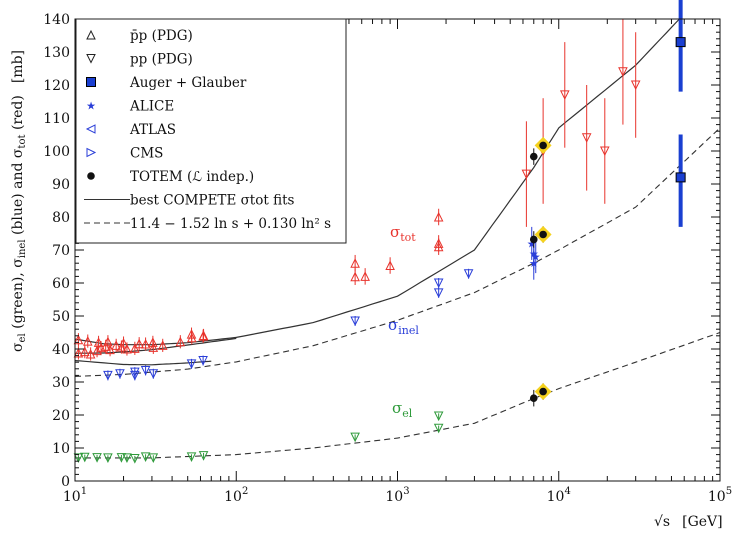 This screenshot has height=536, width=749. Describe the element at coordinates (56, 119) in the screenshot. I see `y-tick-label: 110` at that location.